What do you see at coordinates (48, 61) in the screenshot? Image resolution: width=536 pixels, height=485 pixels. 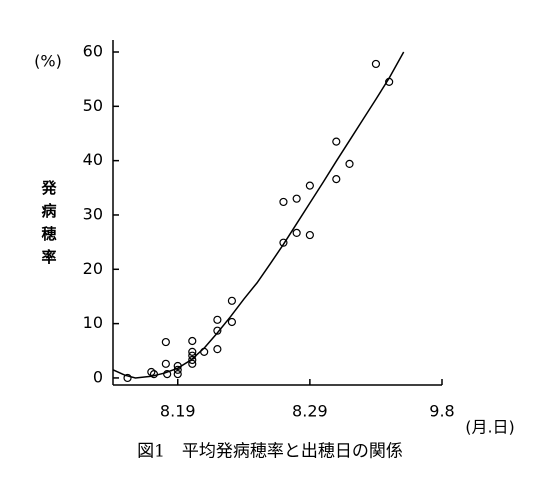 I see `y-unit: (%)` at bounding box center [48, 61].